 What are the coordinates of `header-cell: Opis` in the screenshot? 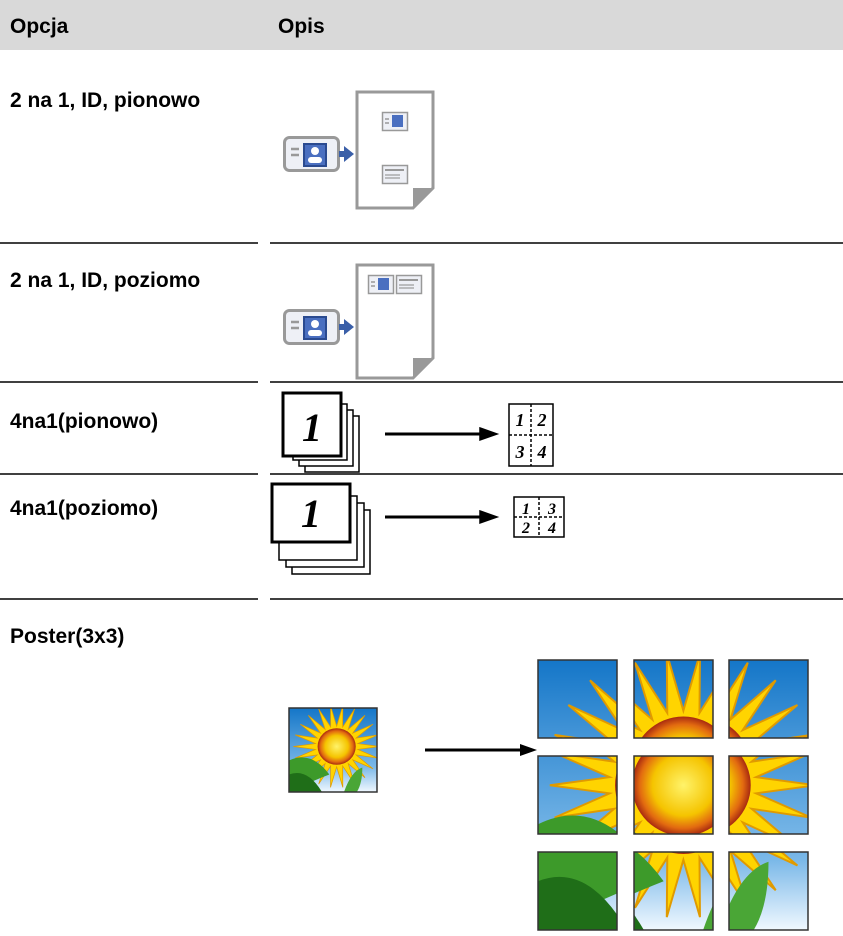 It's located at (301, 26).